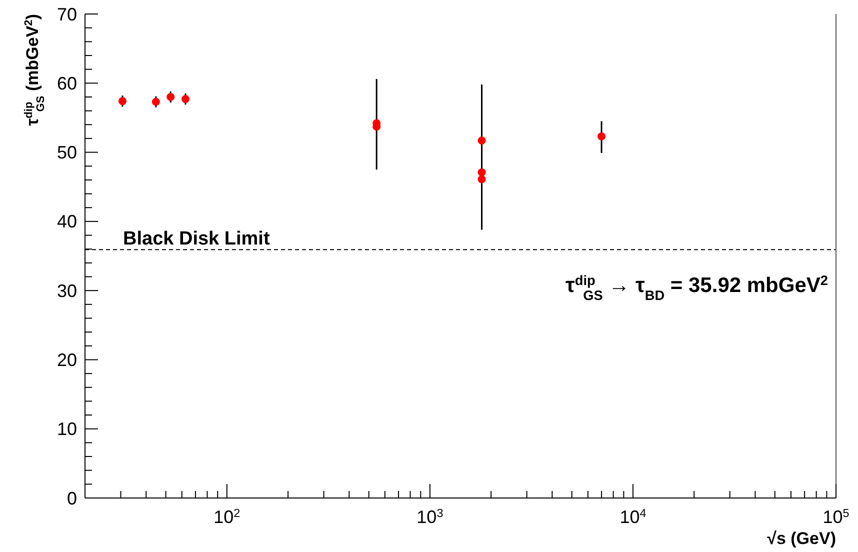  Describe the element at coordinates (66, 222) in the screenshot. I see `y-tick-label: 40` at that location.